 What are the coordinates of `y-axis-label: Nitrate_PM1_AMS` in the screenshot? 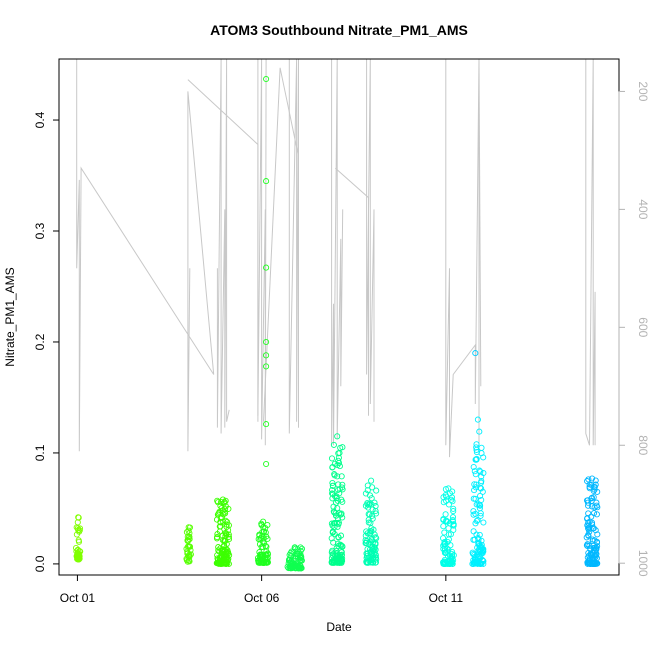 It's located at (10, 316).